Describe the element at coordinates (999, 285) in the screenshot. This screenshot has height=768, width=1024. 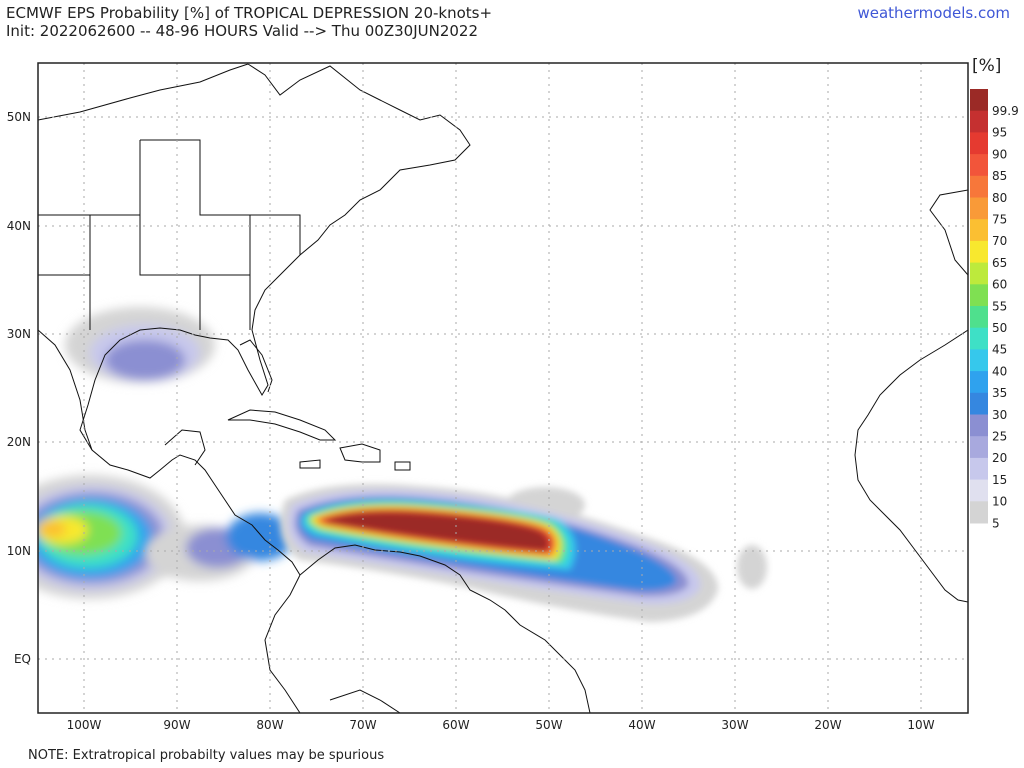
I see `colorbar-level-label: 60` at that location.